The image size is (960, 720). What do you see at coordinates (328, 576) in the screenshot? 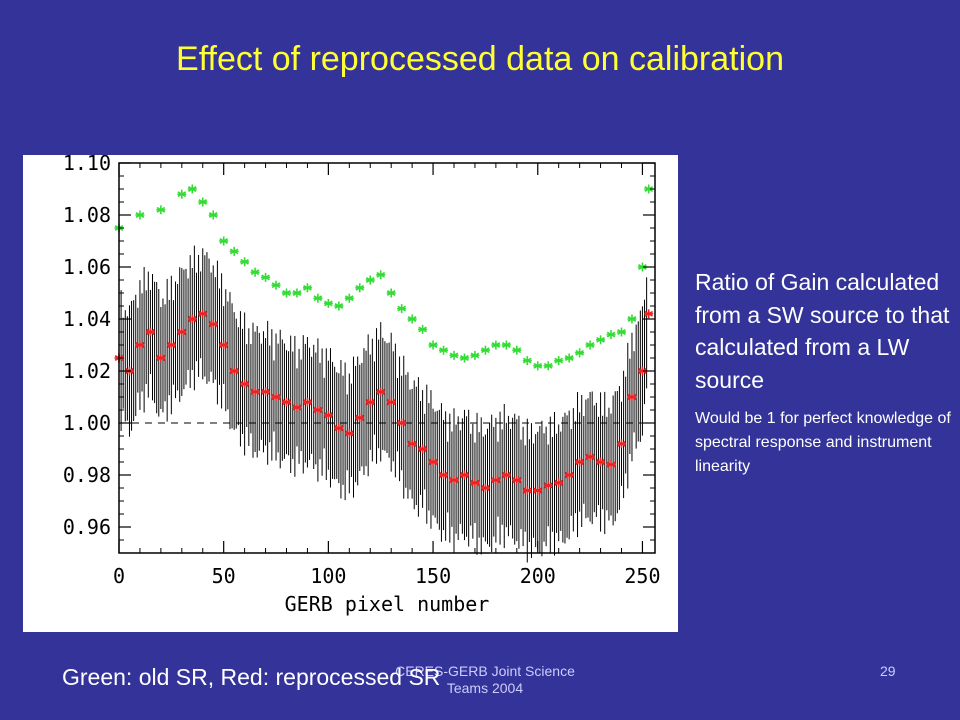
I see `x-tick-label: 100` at bounding box center [328, 576].